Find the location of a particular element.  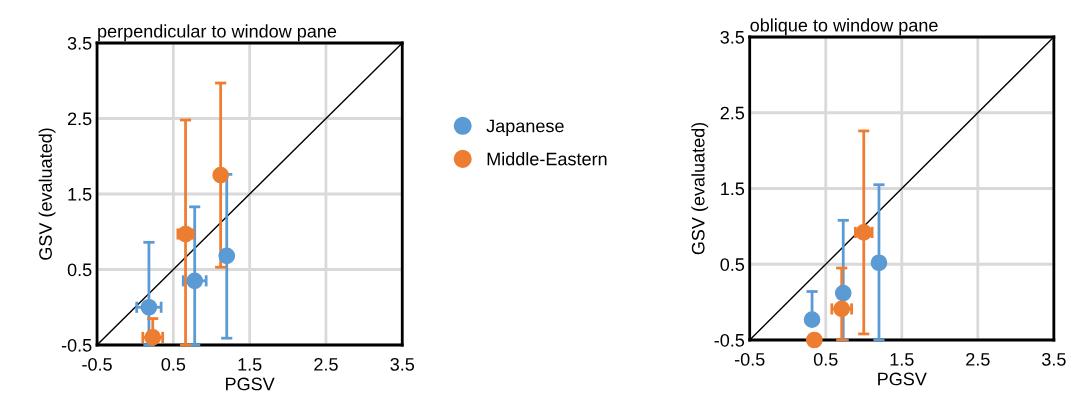

legend-label: Japanese is located at coordinates (525, 127).